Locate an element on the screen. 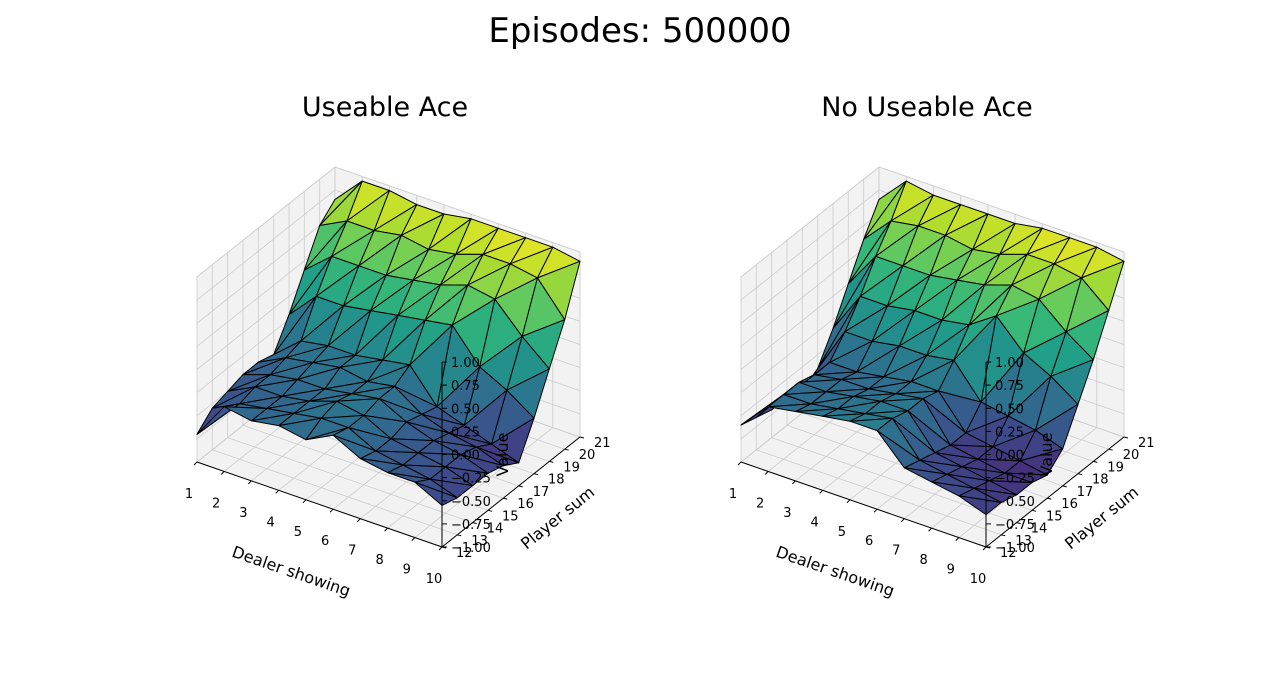  back-grid-line is located at coordinates (457, 209).